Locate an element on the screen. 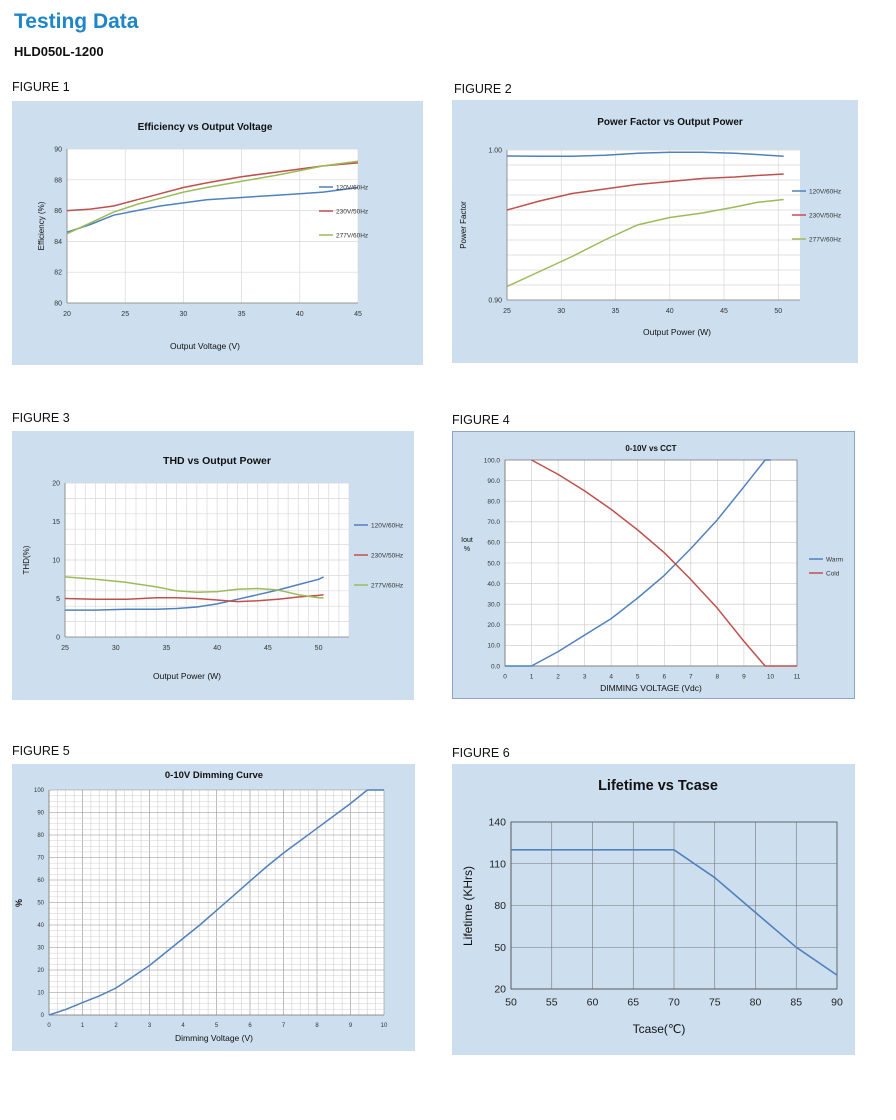 This screenshot has height=1120, width=896. document-title: Testing Data is located at coordinates (76, 21).